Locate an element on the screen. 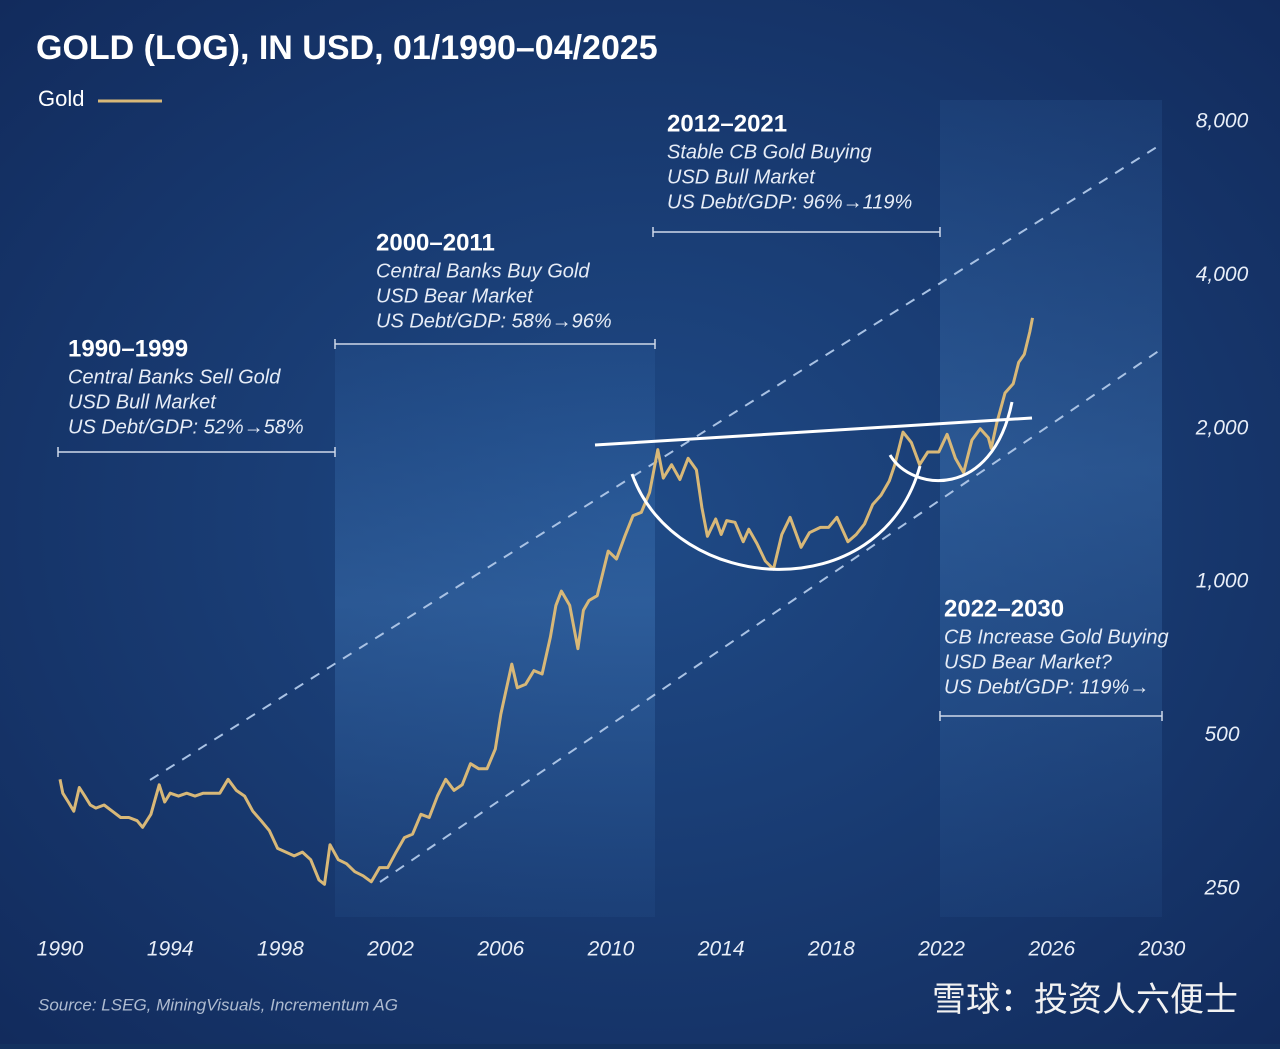  x-tick-label: 2006 is located at coordinates (500, 949).